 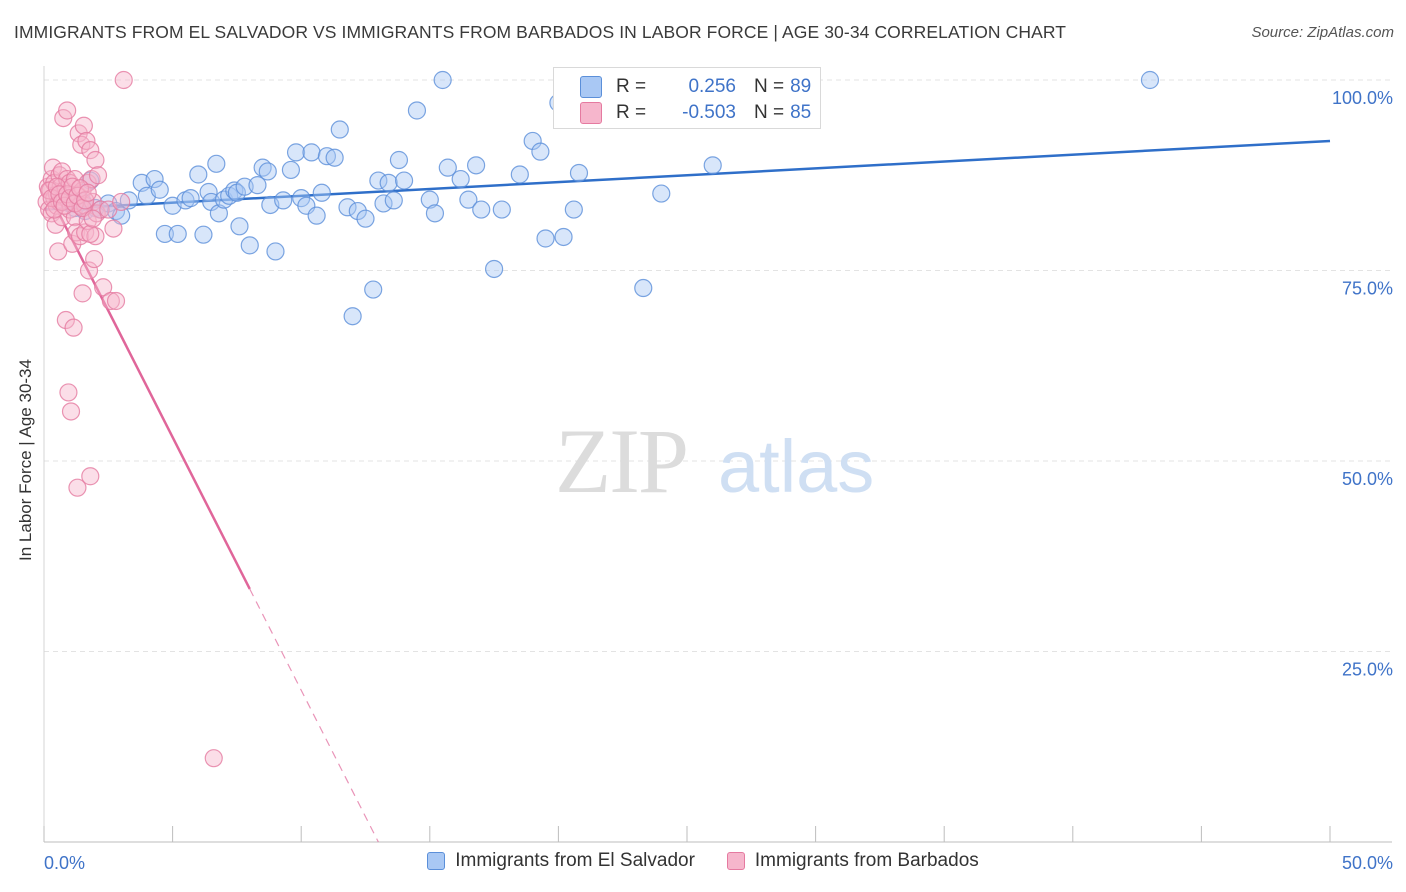 I want to click on trend-line-el-salvador, so click(x=687, y=175).